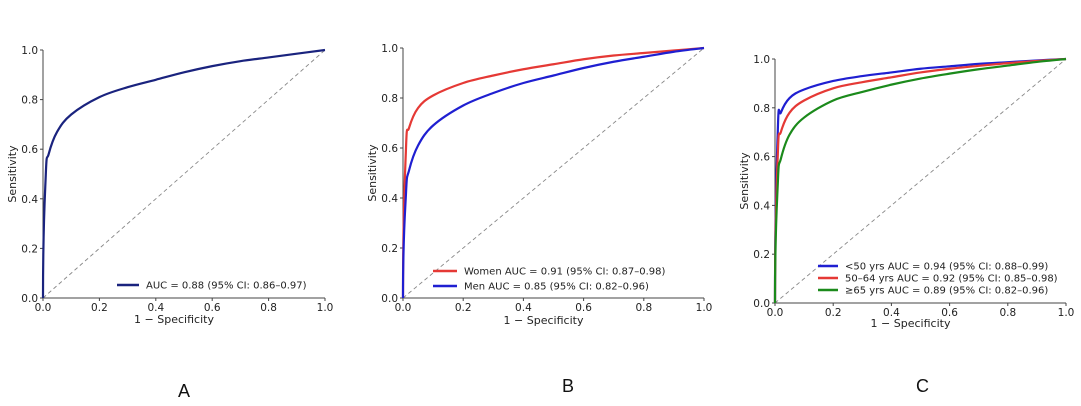  Describe the element at coordinates (568, 386) in the screenshot. I see `panel-label-b: B` at that location.